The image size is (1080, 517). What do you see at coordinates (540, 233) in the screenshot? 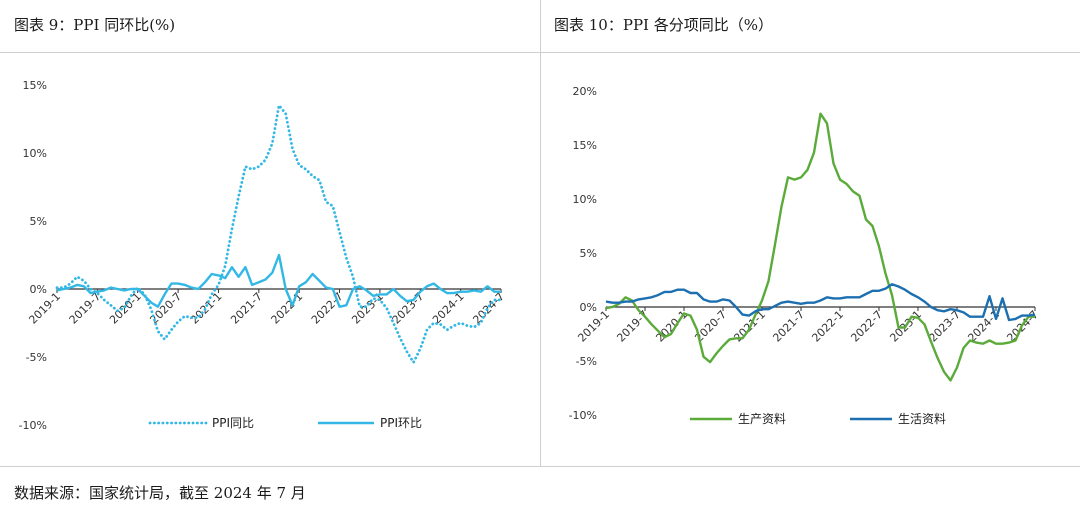
I see `vertical-divider` at bounding box center [540, 233].